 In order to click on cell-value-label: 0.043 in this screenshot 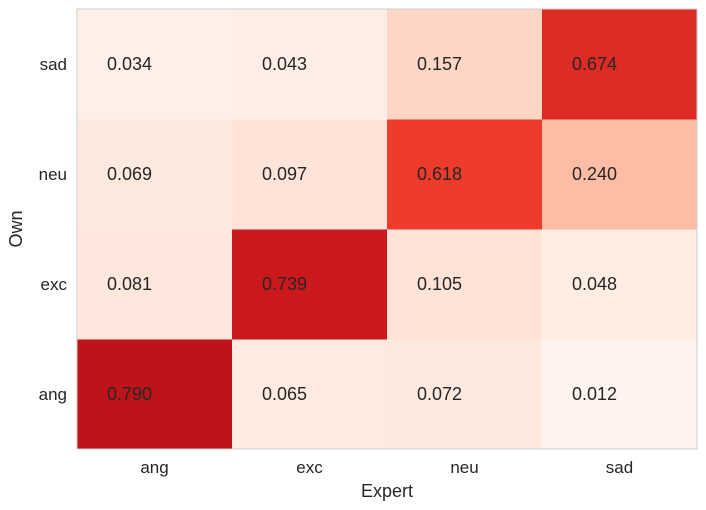, I will do `click(284, 64)`.